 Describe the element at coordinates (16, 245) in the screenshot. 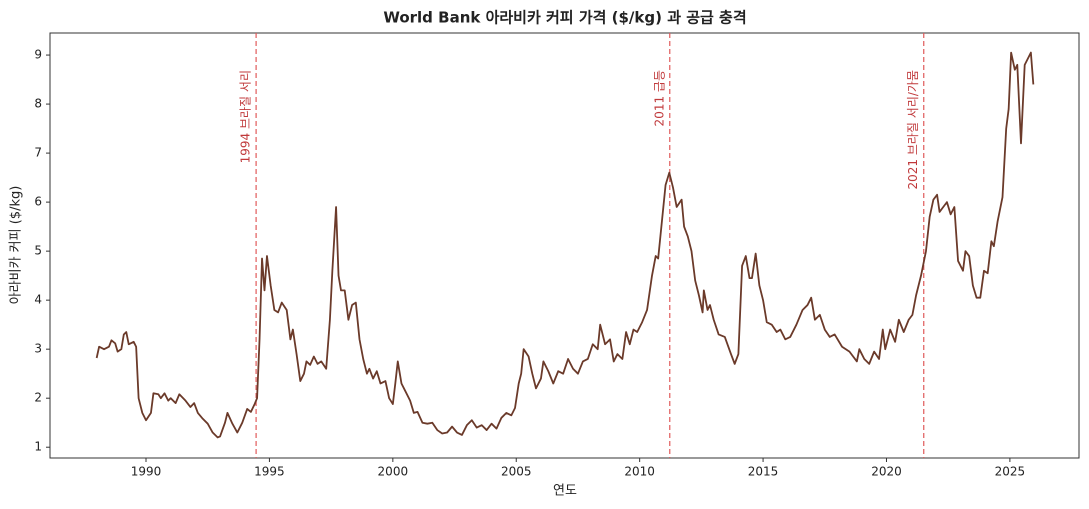

I see `y-axis-label: 아라비카 커피 ($/kg)` at that location.